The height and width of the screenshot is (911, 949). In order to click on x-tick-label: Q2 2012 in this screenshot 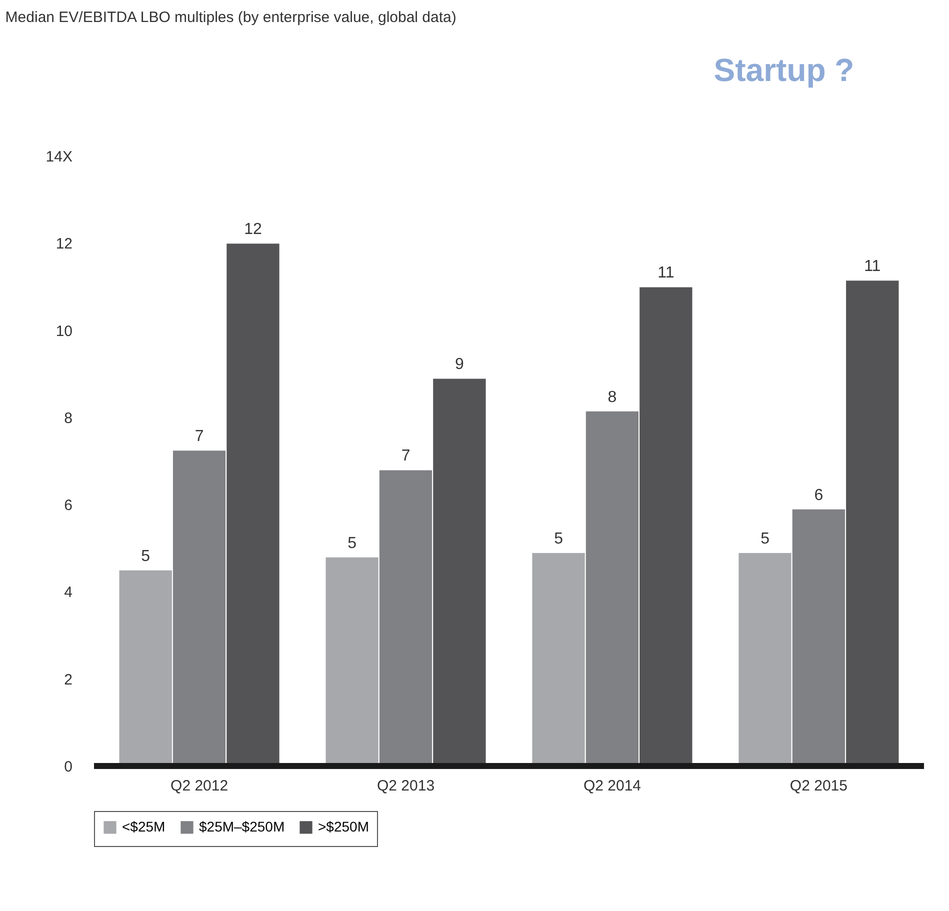, I will do `click(199, 786)`.